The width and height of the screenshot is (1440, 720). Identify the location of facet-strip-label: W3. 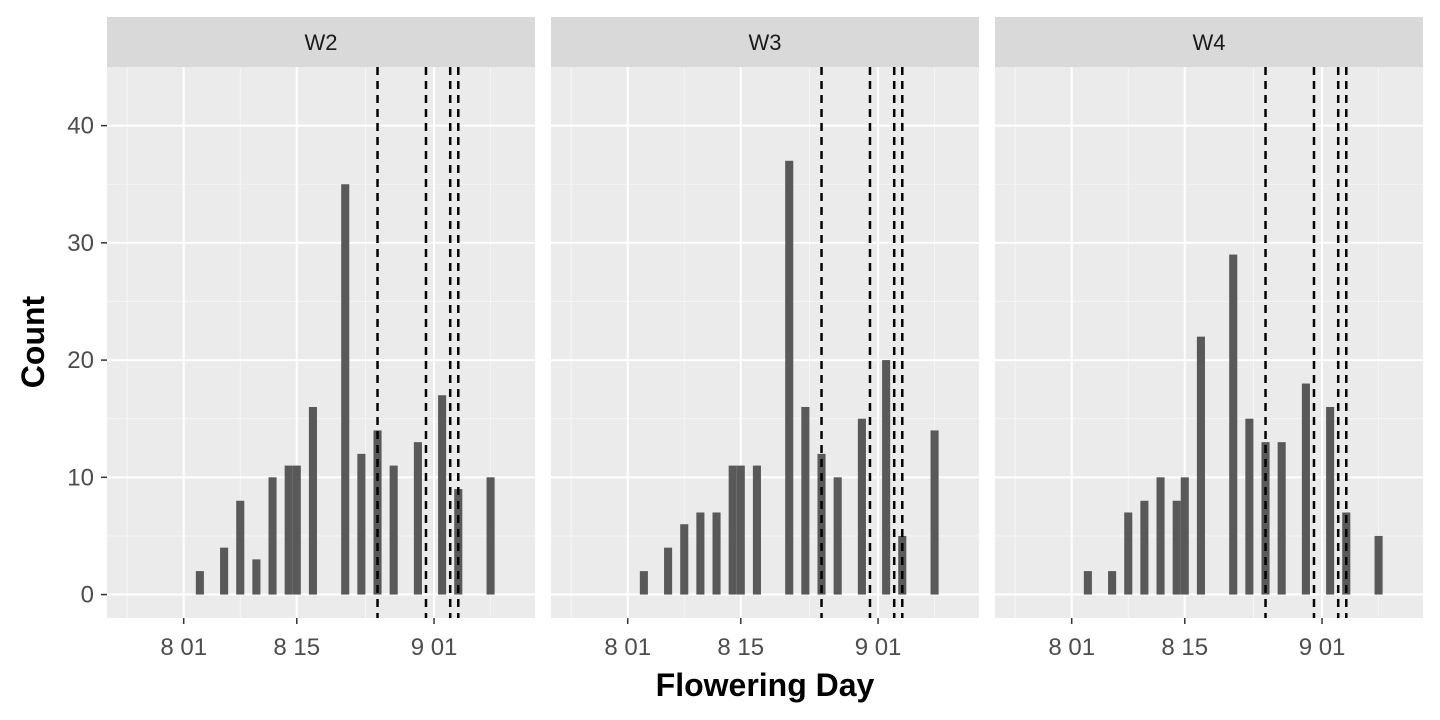
(765, 42).